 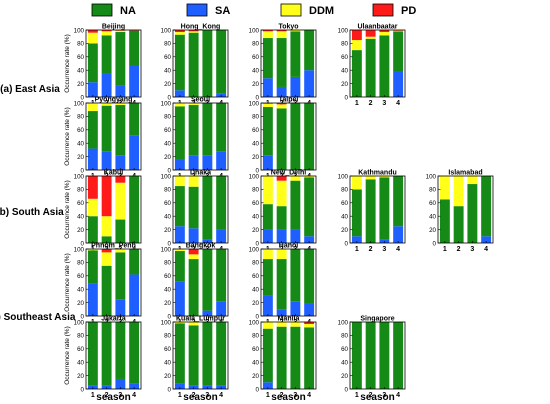 I want to click on panel-title: Seoul, so click(x=200, y=100).